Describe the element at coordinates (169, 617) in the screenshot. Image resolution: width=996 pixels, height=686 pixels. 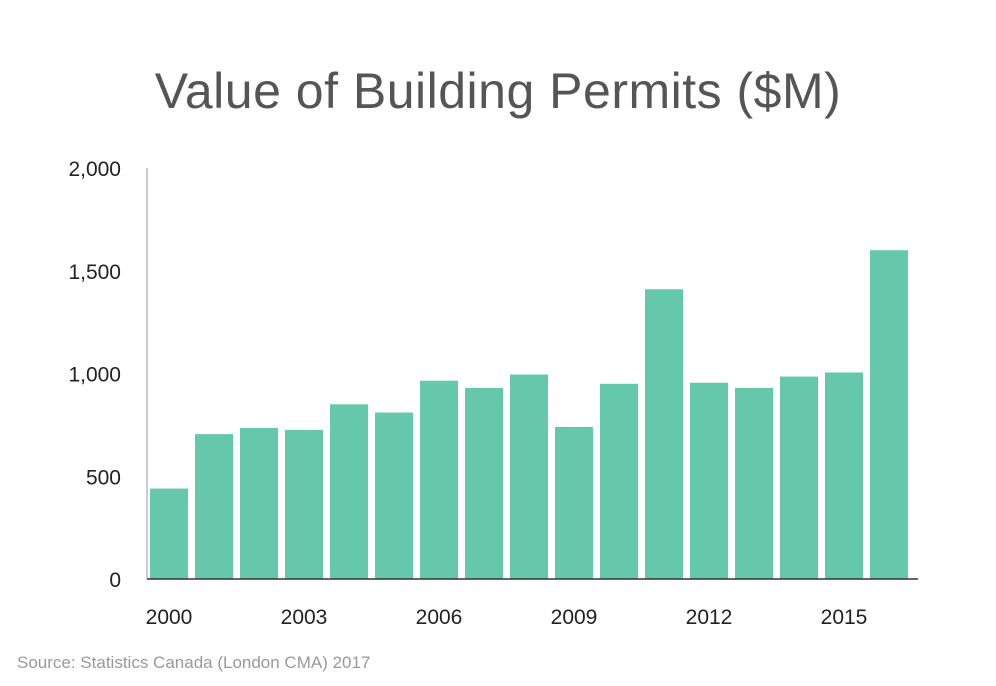
I see `x-tick-label: 2000` at that location.